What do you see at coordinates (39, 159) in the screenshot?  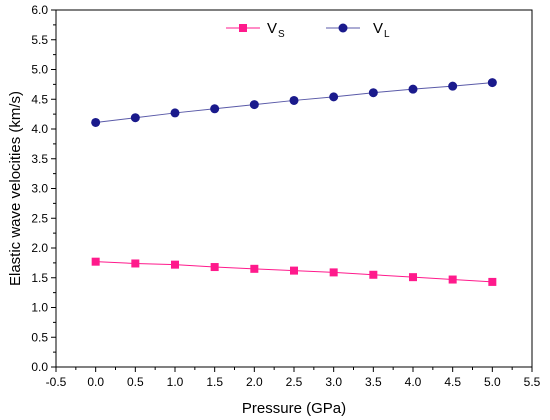 I see `y-tick-label: 3.5` at bounding box center [39, 159].